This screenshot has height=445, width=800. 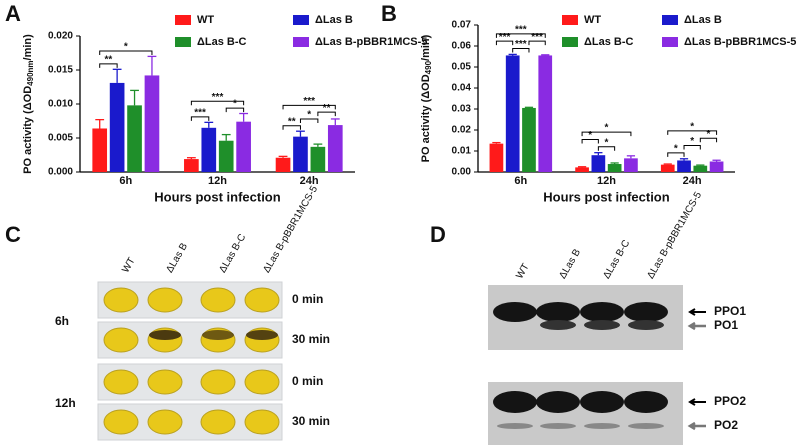 What do you see at coordinates (13, 234) in the screenshot?
I see `panel-label: C` at bounding box center [13, 234].